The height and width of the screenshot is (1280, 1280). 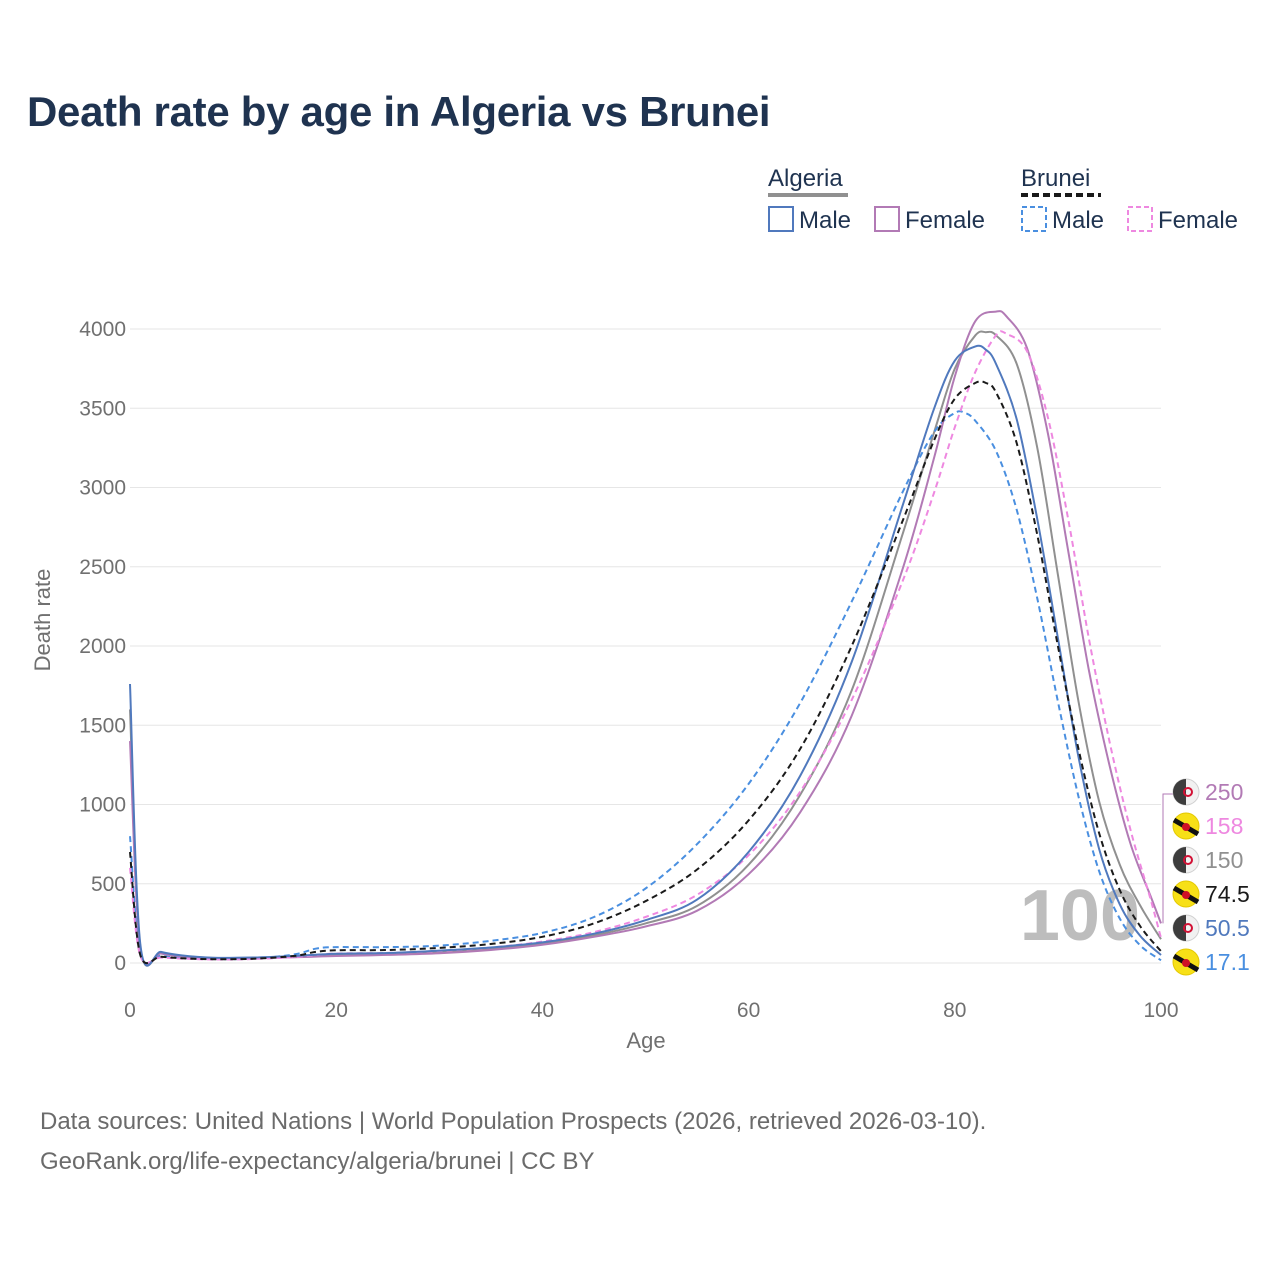 I want to click on legend-label-brunei-male: Male, so click(x=1078, y=220).